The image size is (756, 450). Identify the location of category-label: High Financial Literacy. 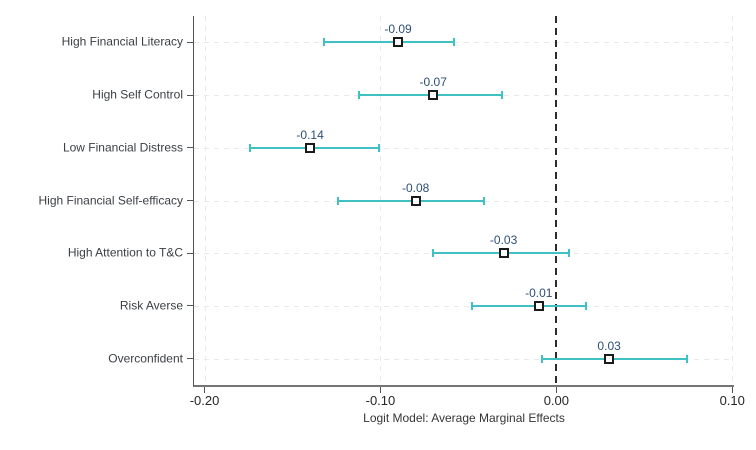
(122, 41).